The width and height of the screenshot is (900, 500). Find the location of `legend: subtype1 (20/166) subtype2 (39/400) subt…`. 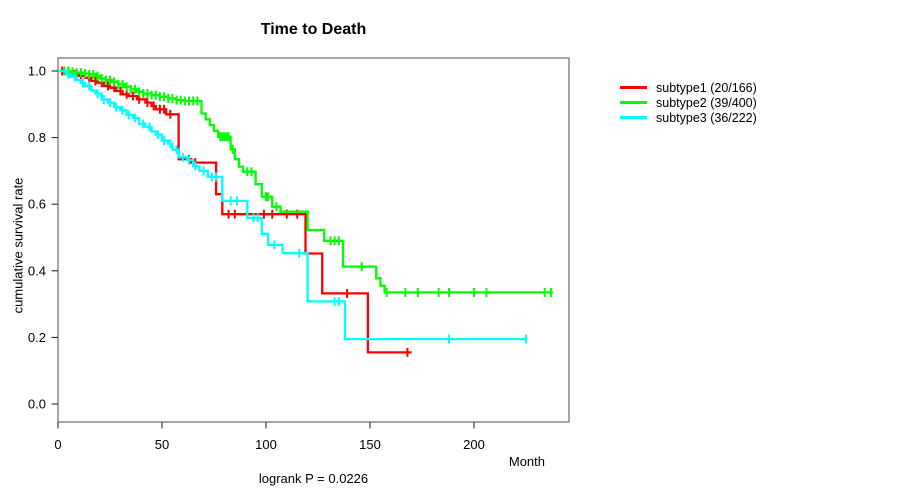

legend: subtype1 (20/166) subtype2 (39/400) subt… is located at coordinates (688, 102).